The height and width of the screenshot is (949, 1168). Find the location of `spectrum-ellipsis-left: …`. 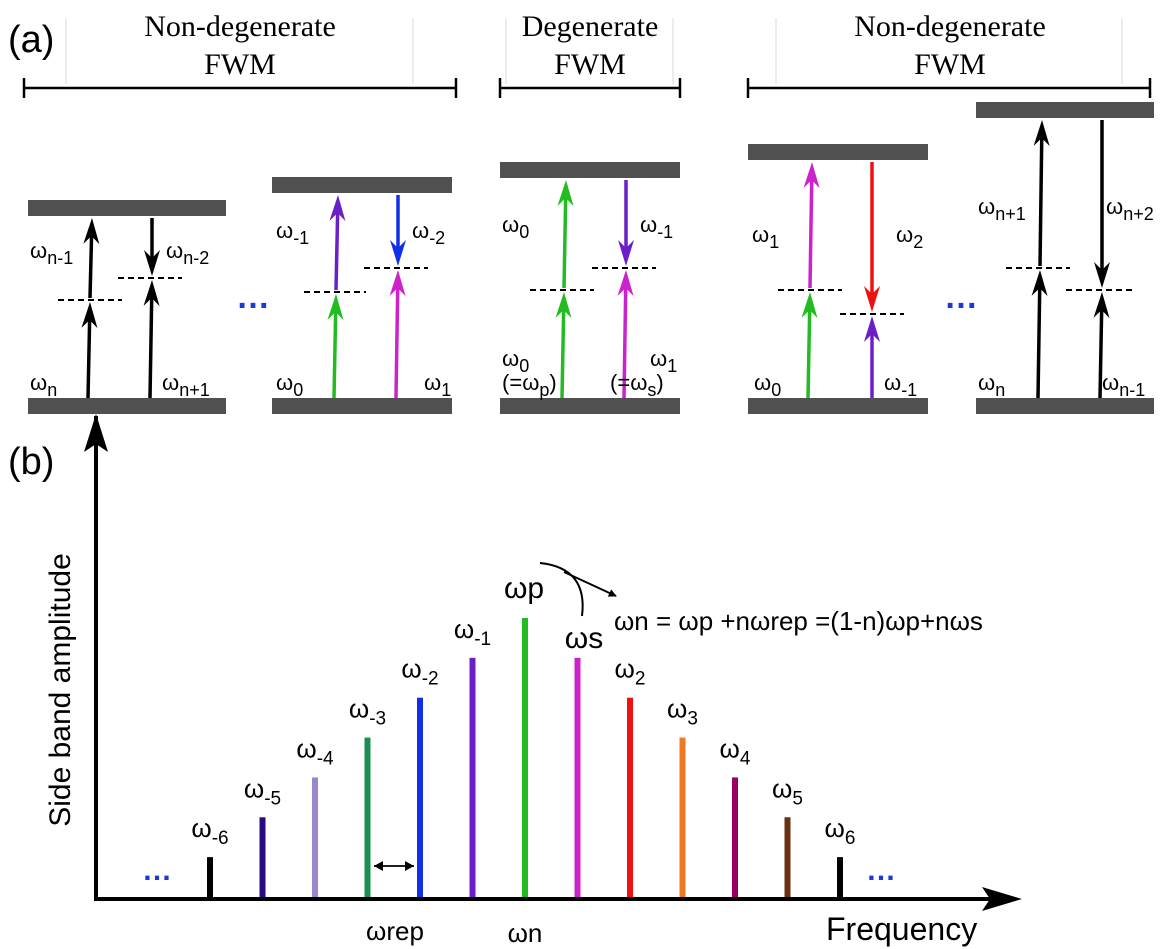

spectrum-ellipsis-left: … is located at coordinates (157, 870).